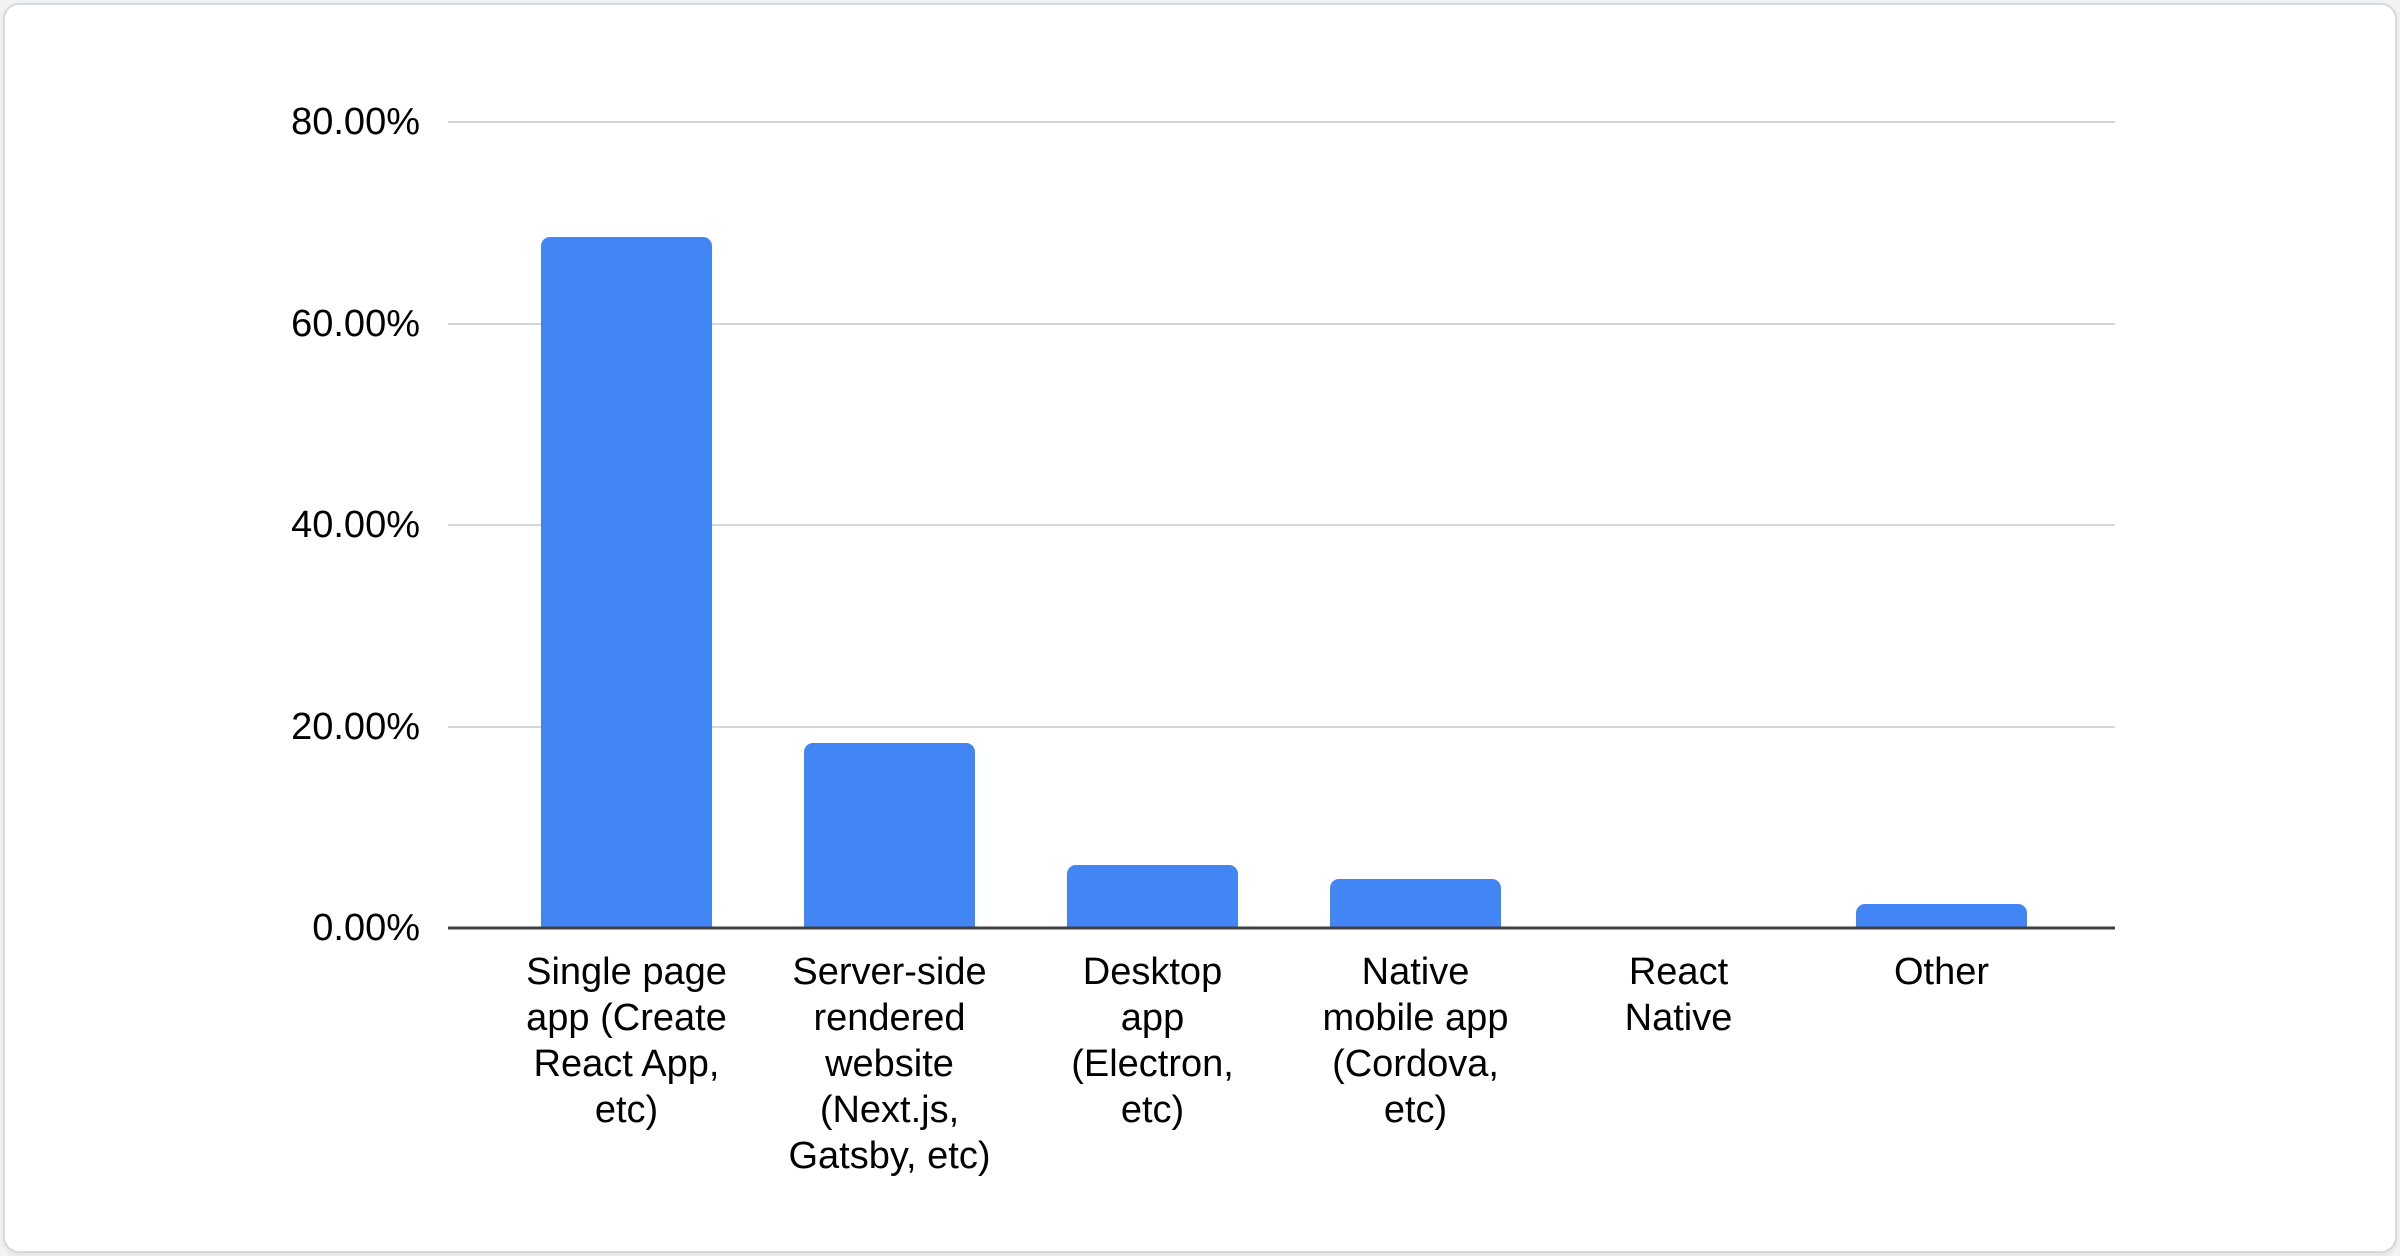 The image size is (2400, 1256). Describe the element at coordinates (355, 122) in the screenshot. I see `y-tick-label-80: 80.00%` at that location.